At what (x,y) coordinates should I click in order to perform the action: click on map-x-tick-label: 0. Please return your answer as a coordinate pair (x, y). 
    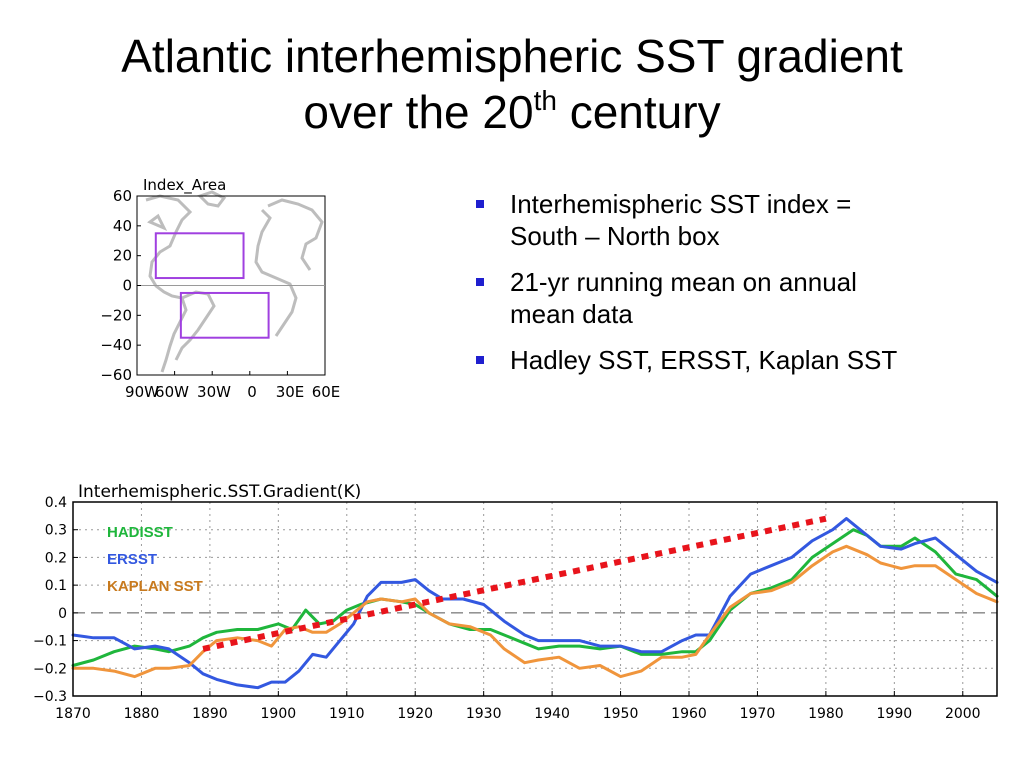
    Looking at the image, I should click on (252, 392).